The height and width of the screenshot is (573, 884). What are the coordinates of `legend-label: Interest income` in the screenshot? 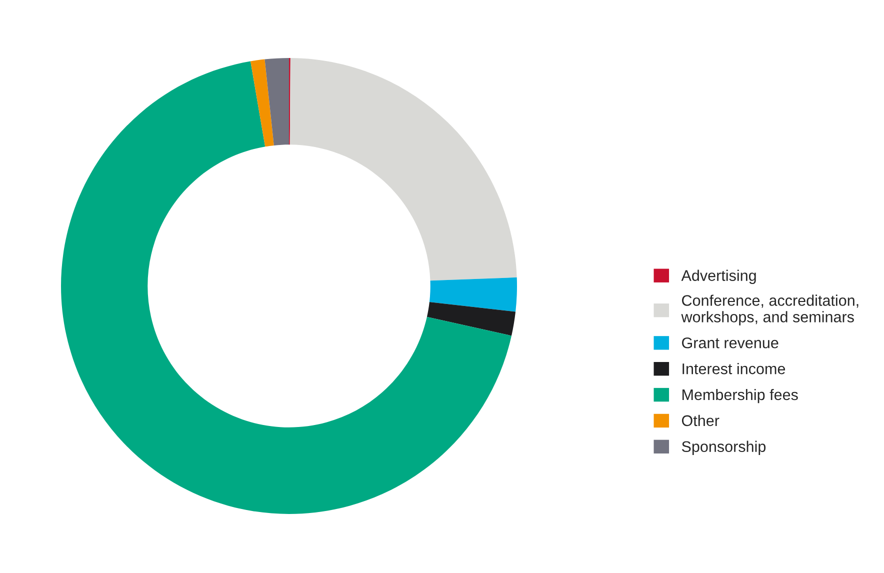 It's located at (734, 368).